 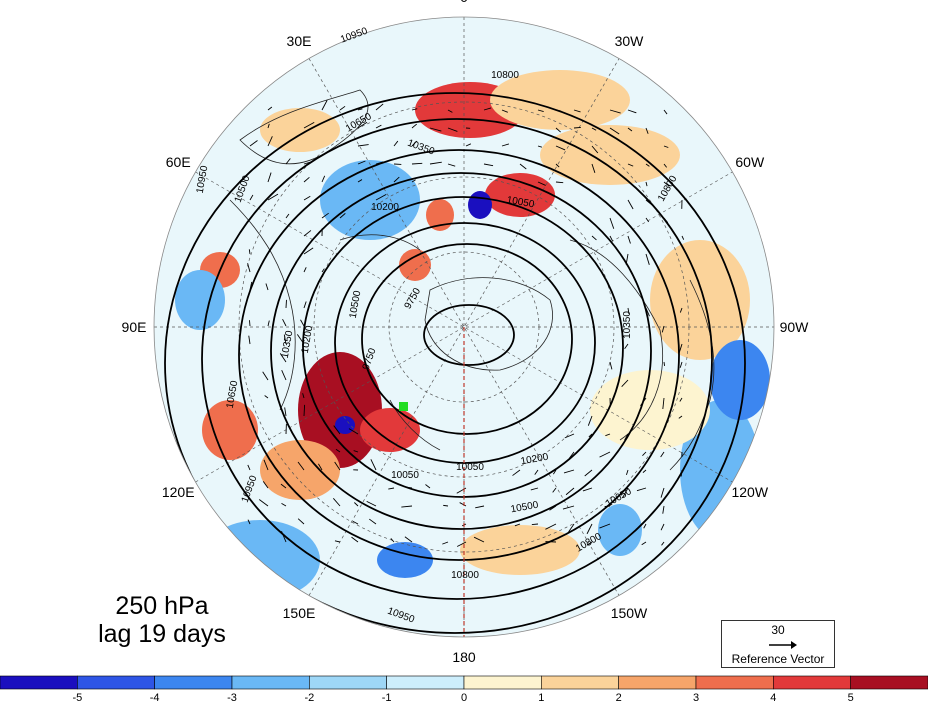 What do you see at coordinates (162, 606) in the screenshot?
I see `title-level: 250 hPa` at bounding box center [162, 606].